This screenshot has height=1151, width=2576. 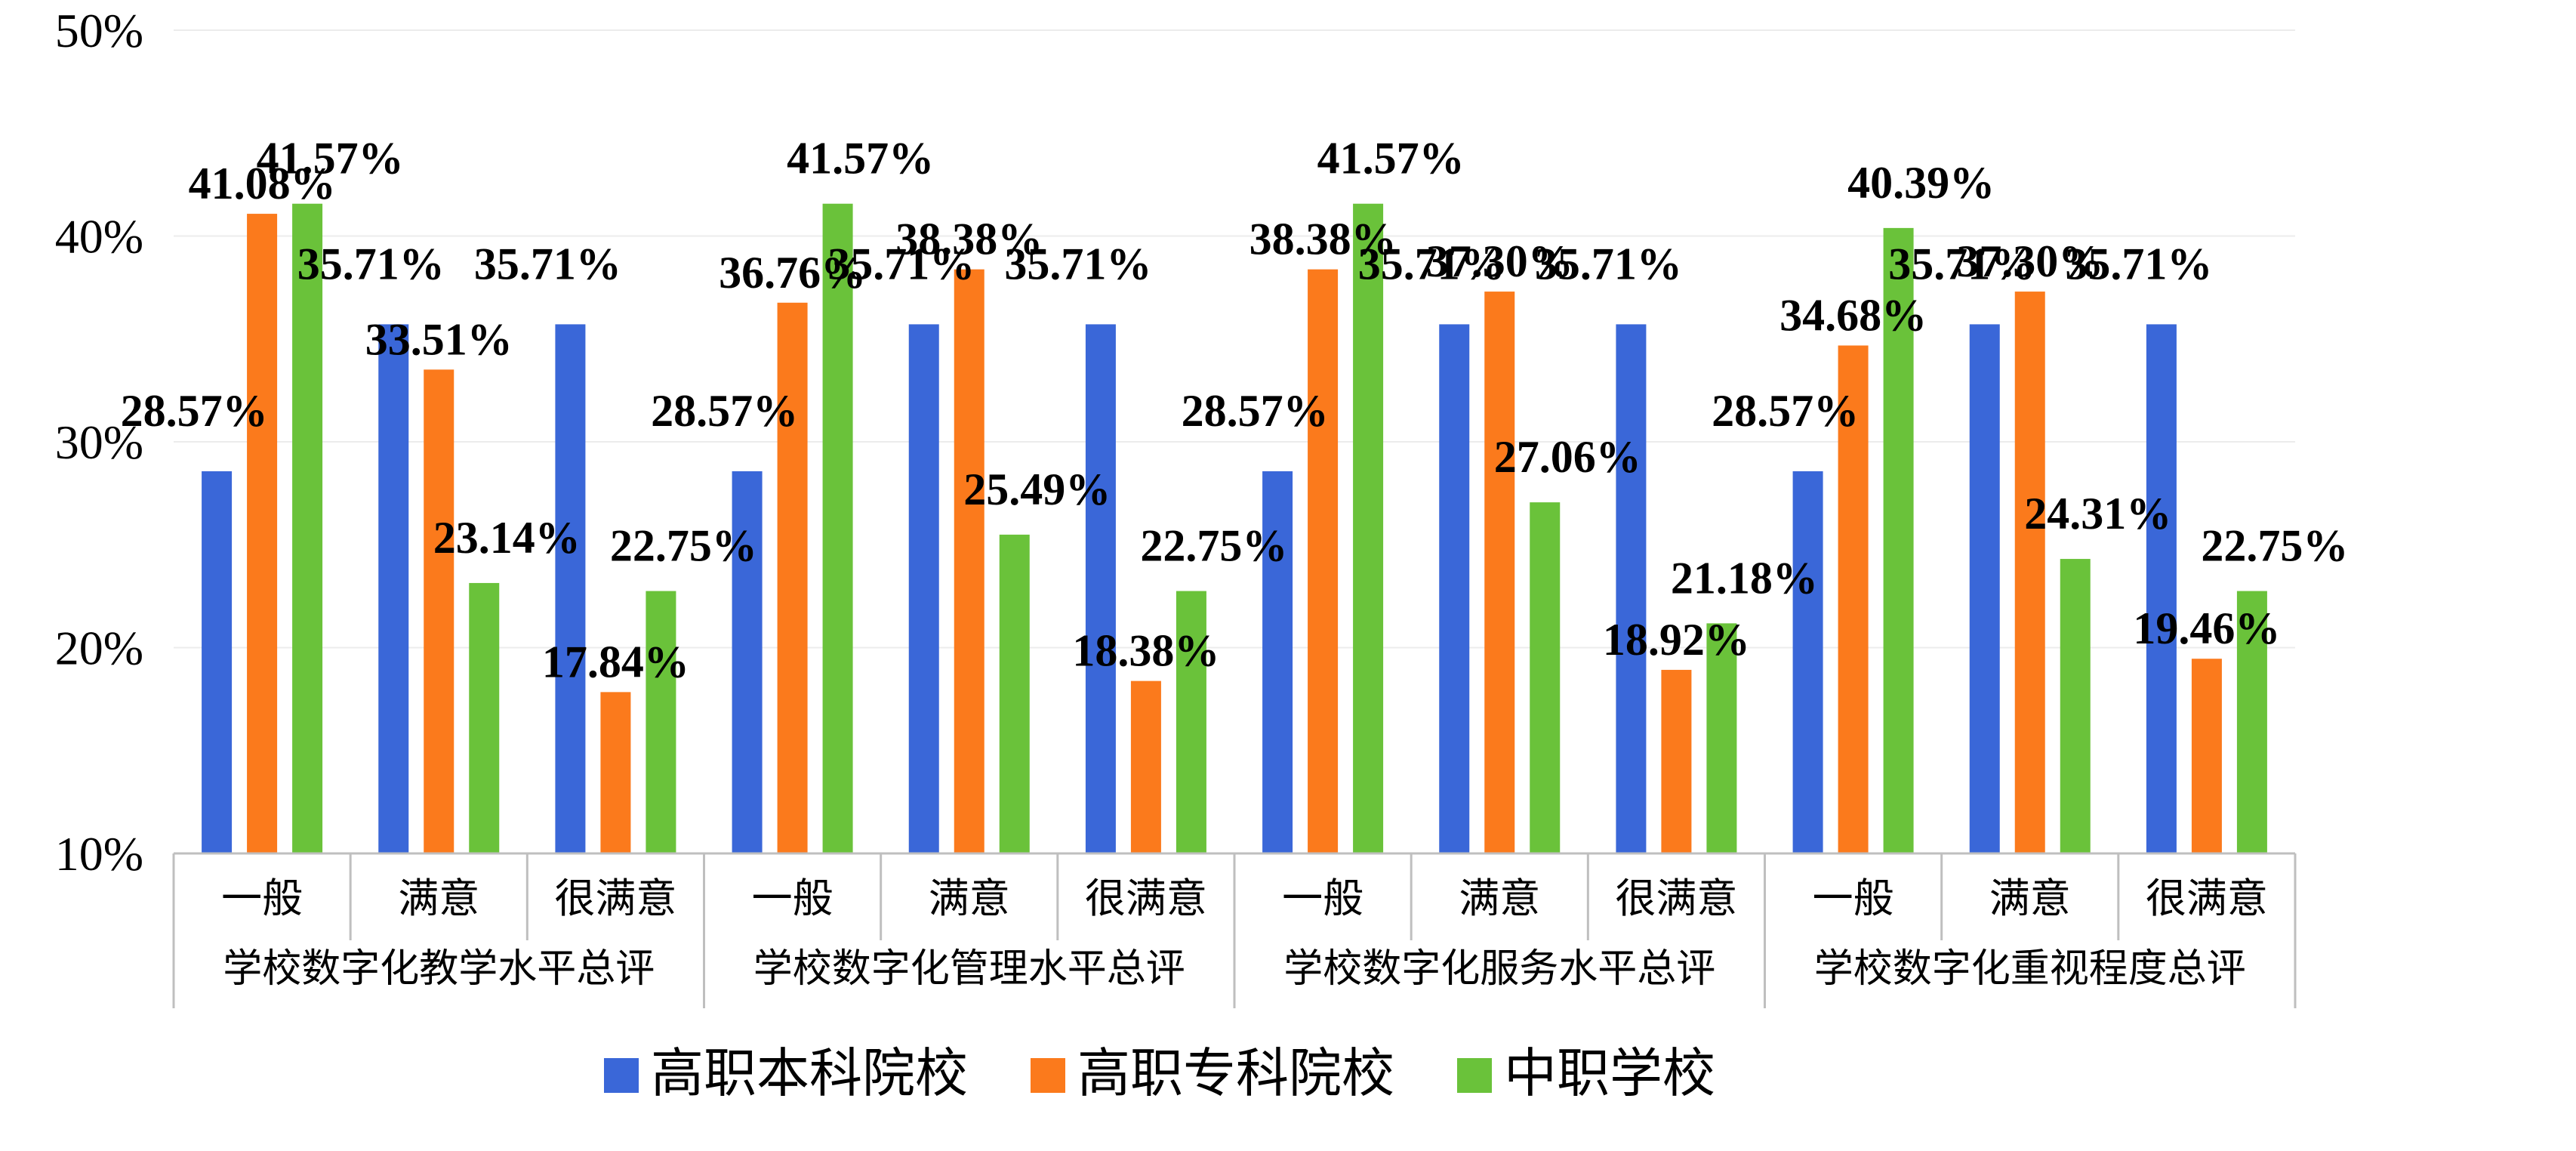 What do you see at coordinates (969, 969) in the screenshot?
I see `x-group-label: 学校数字化管理水平总评` at bounding box center [969, 969].